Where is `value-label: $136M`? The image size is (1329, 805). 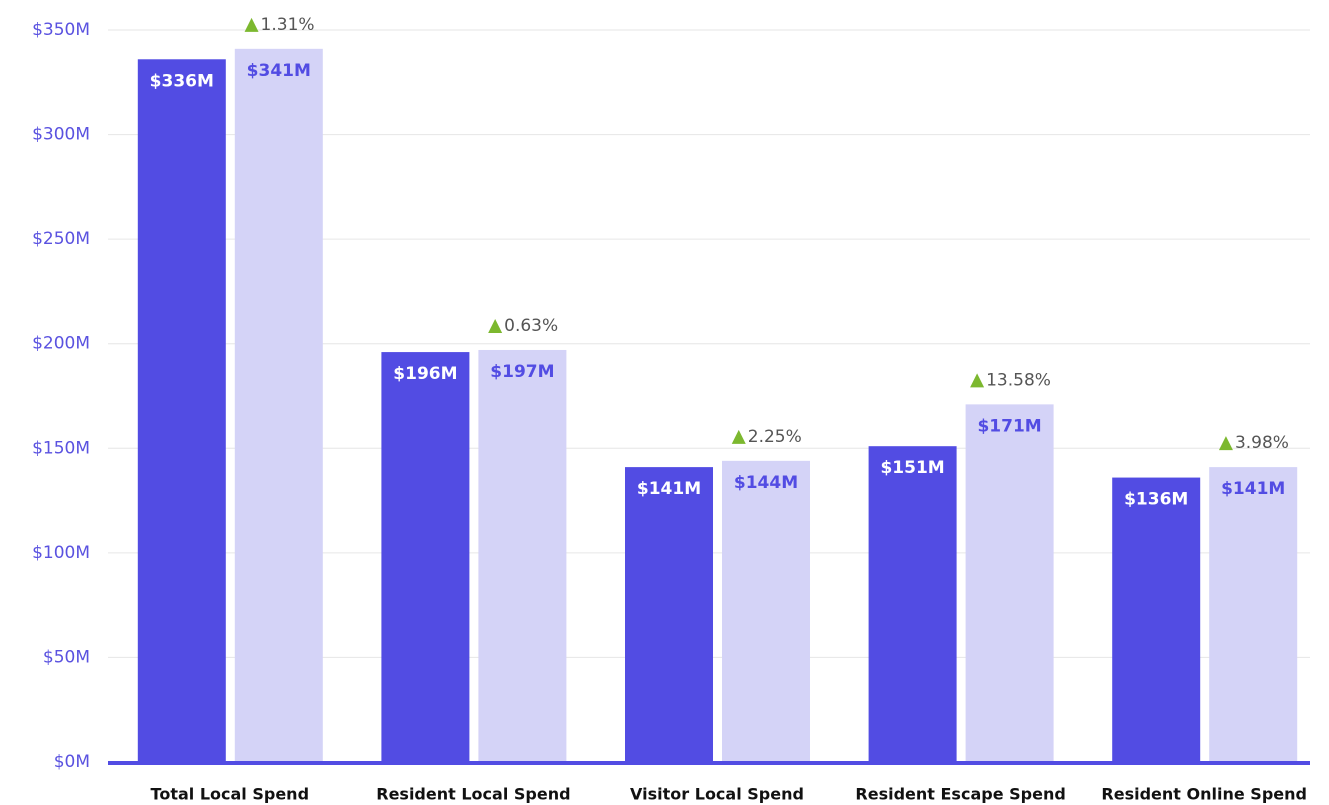 value-label: $136M is located at coordinates (1156, 500).